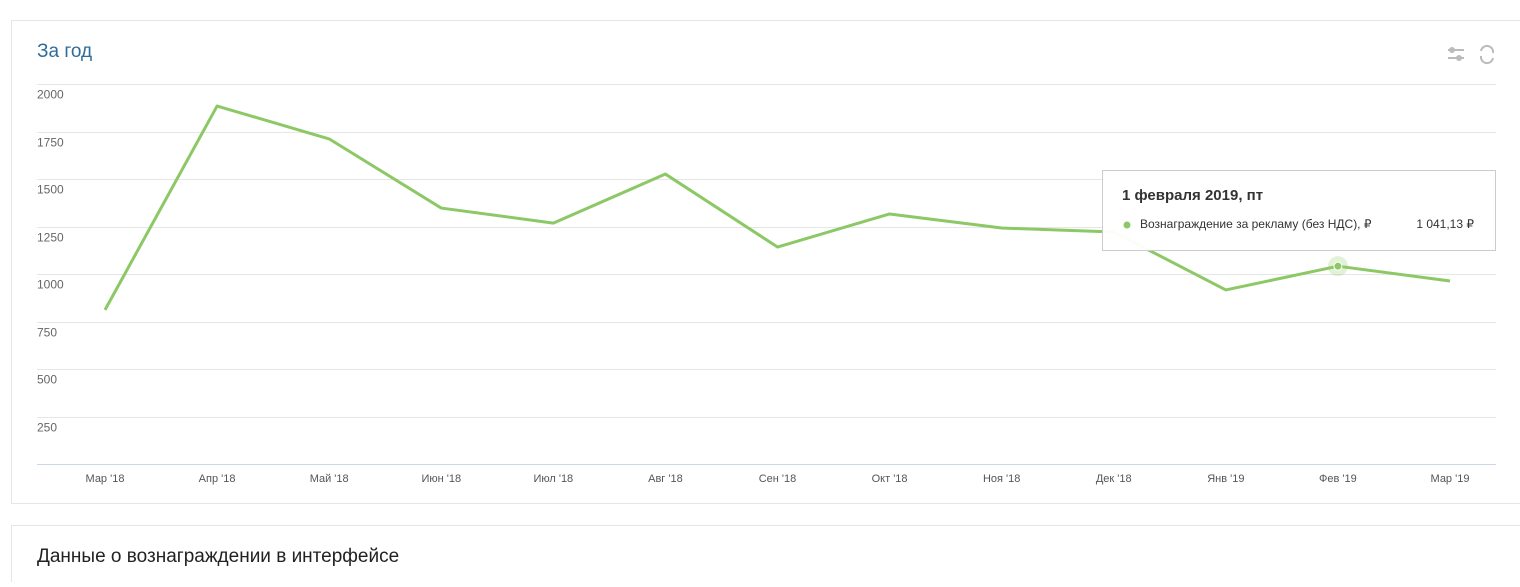 This screenshot has width=1520, height=587. What do you see at coordinates (1001, 479) in the screenshot?
I see `x-tick-label: Ноя '18` at bounding box center [1001, 479].